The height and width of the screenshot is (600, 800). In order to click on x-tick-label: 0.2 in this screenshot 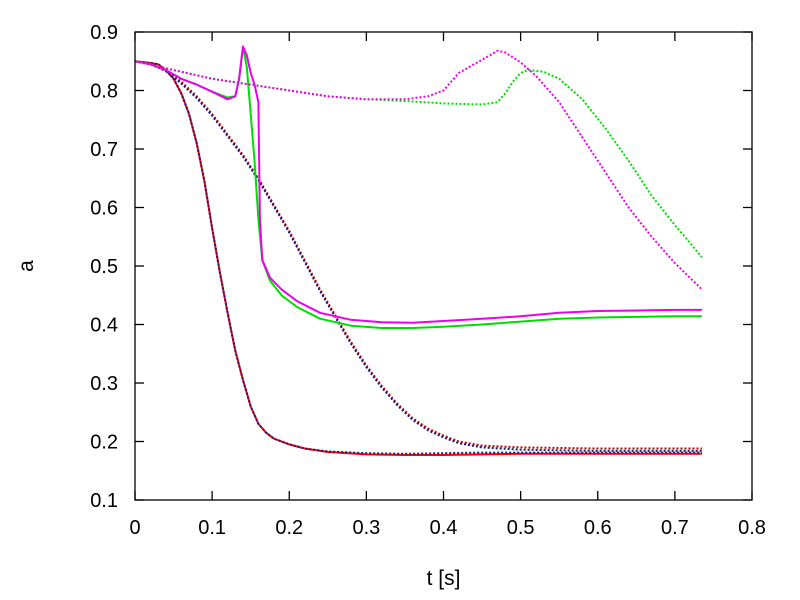, I will do `click(289, 528)`.